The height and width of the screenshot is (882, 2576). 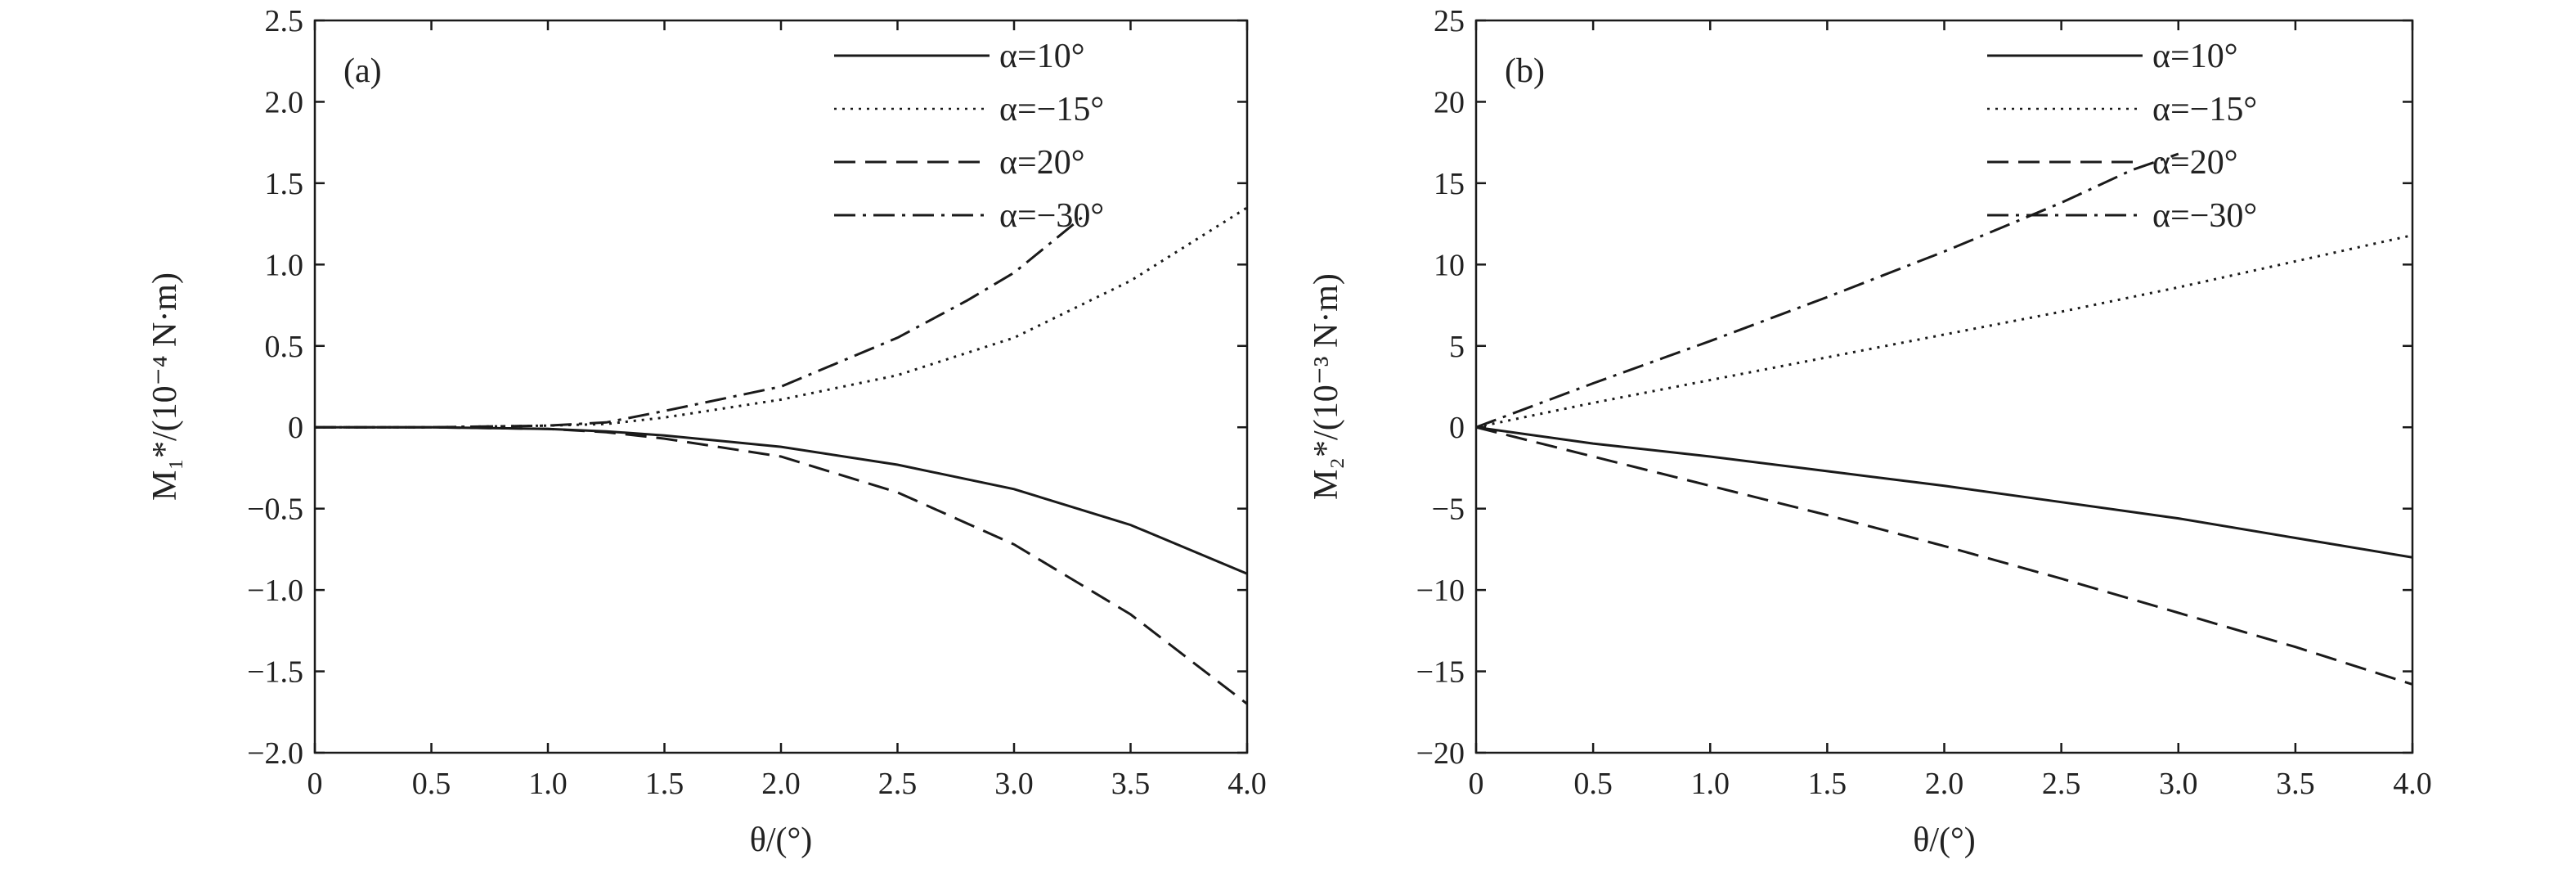 I want to click on y-tick-label: 10, so click(x=1449, y=265).